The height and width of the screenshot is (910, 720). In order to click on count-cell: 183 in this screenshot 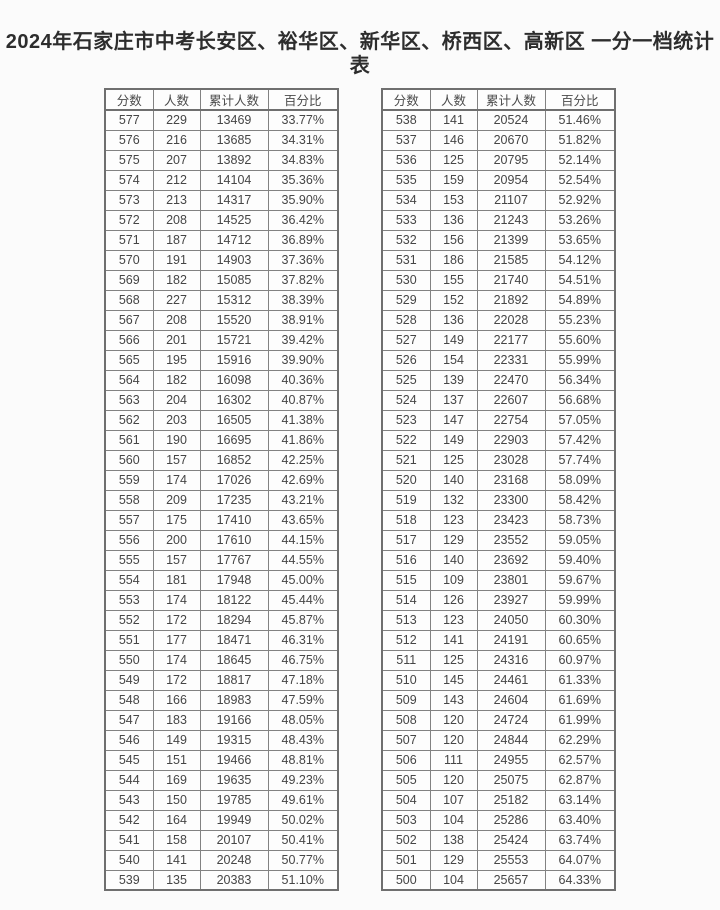, I will do `click(176, 720)`.